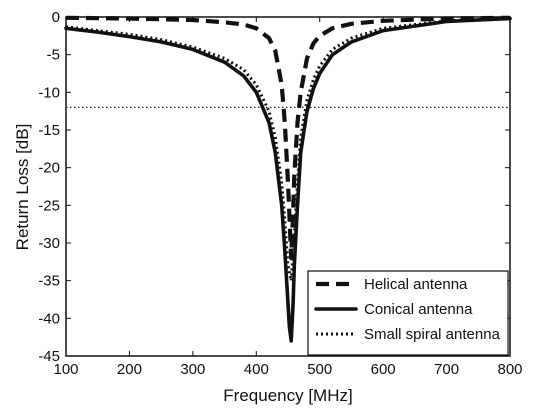 Image resolution: width=558 pixels, height=408 pixels. What do you see at coordinates (49, 92) in the screenshot?
I see `y-tick-label: -10` at bounding box center [49, 92].